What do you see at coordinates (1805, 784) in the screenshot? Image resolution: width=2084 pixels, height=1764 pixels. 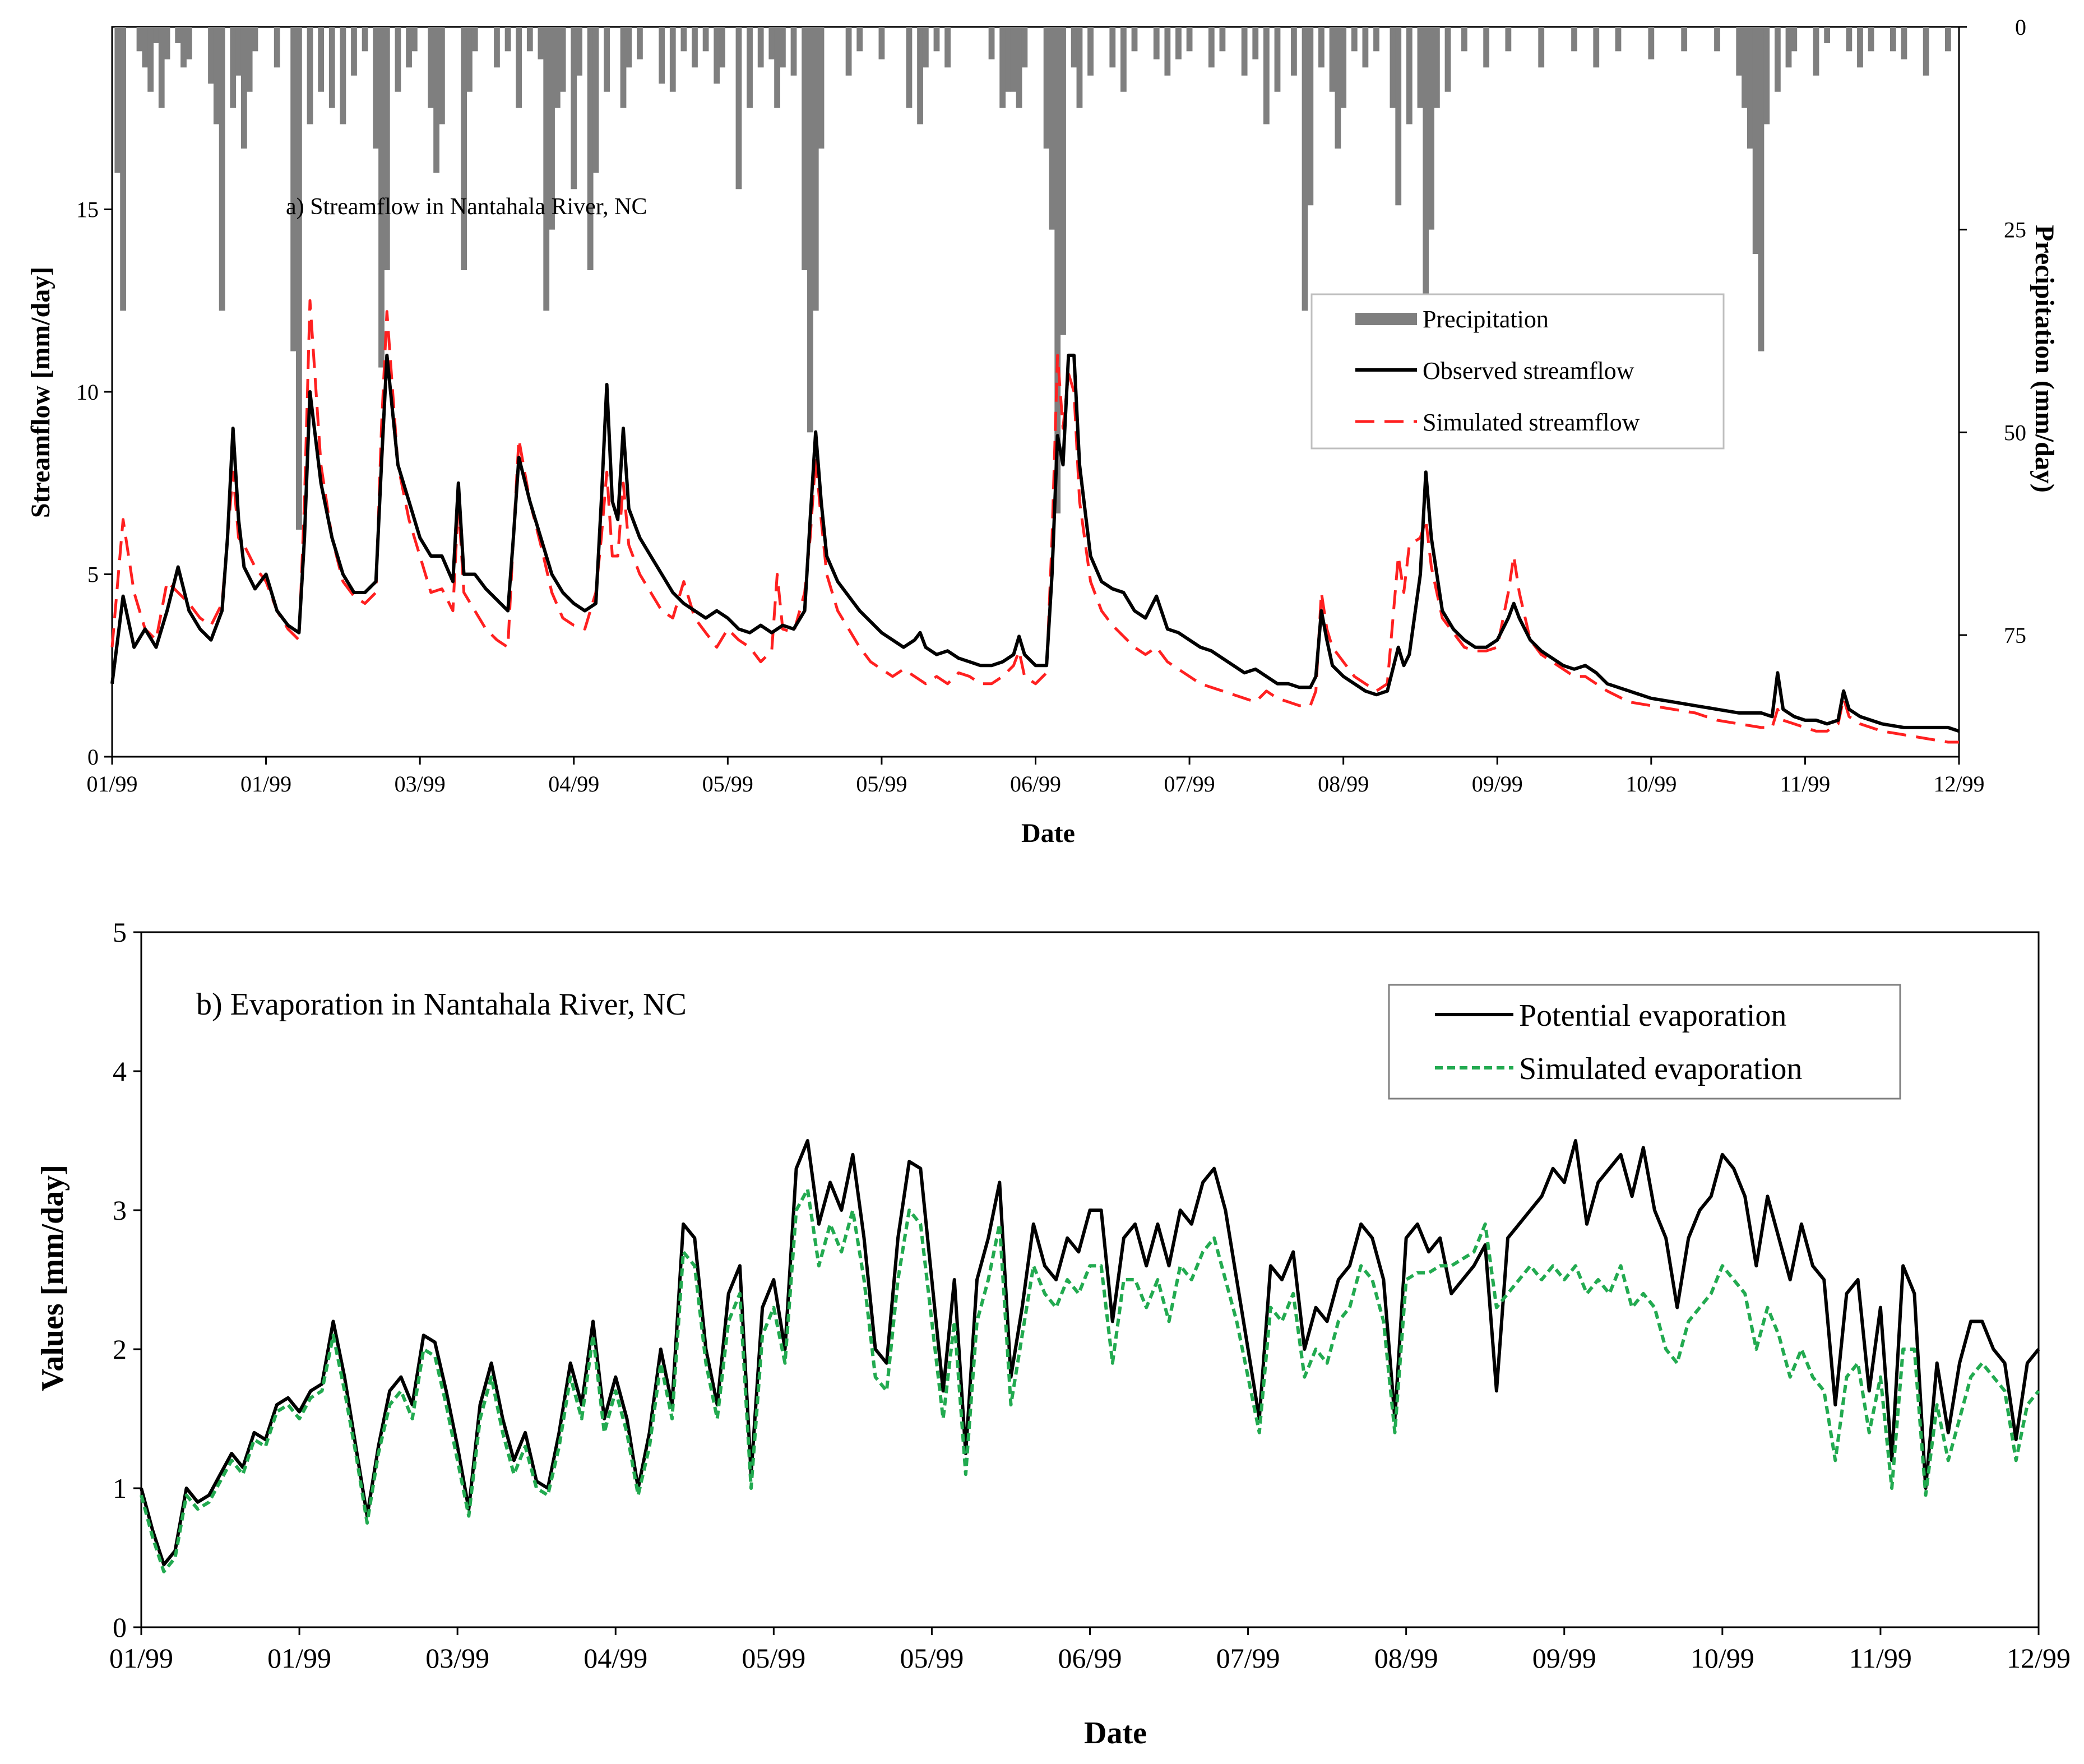 I see `streamflow-x-tick-label: 11/99` at bounding box center [1805, 784].